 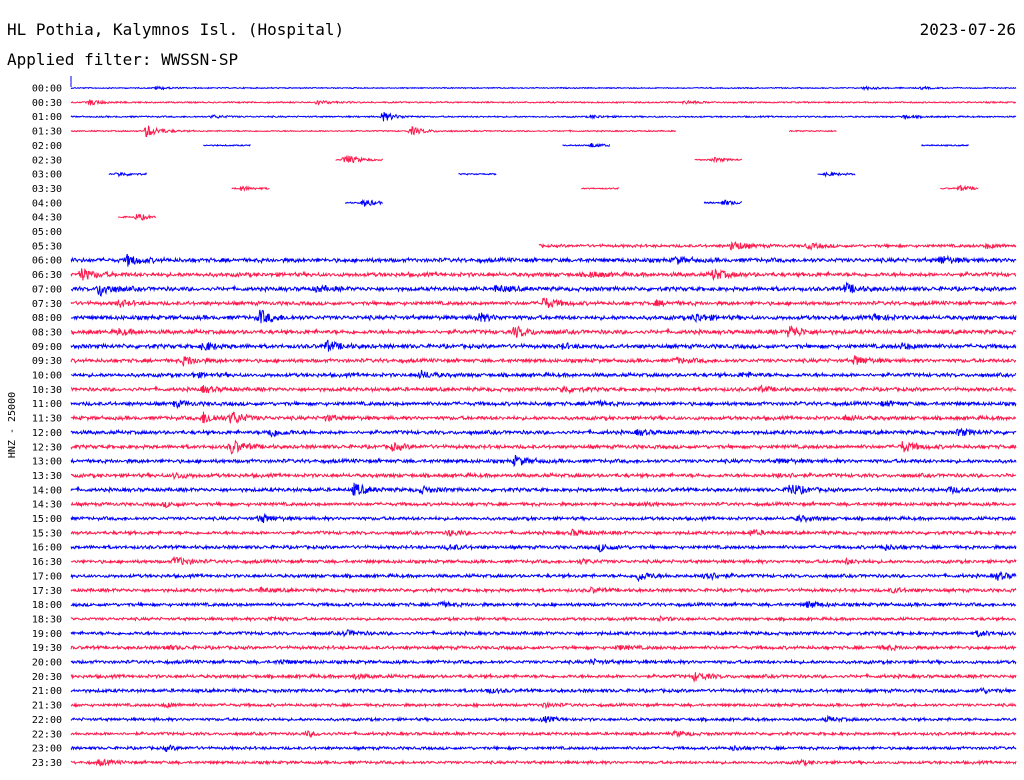 I want to click on row-label-0900: 09:00, so click(x=47, y=347).